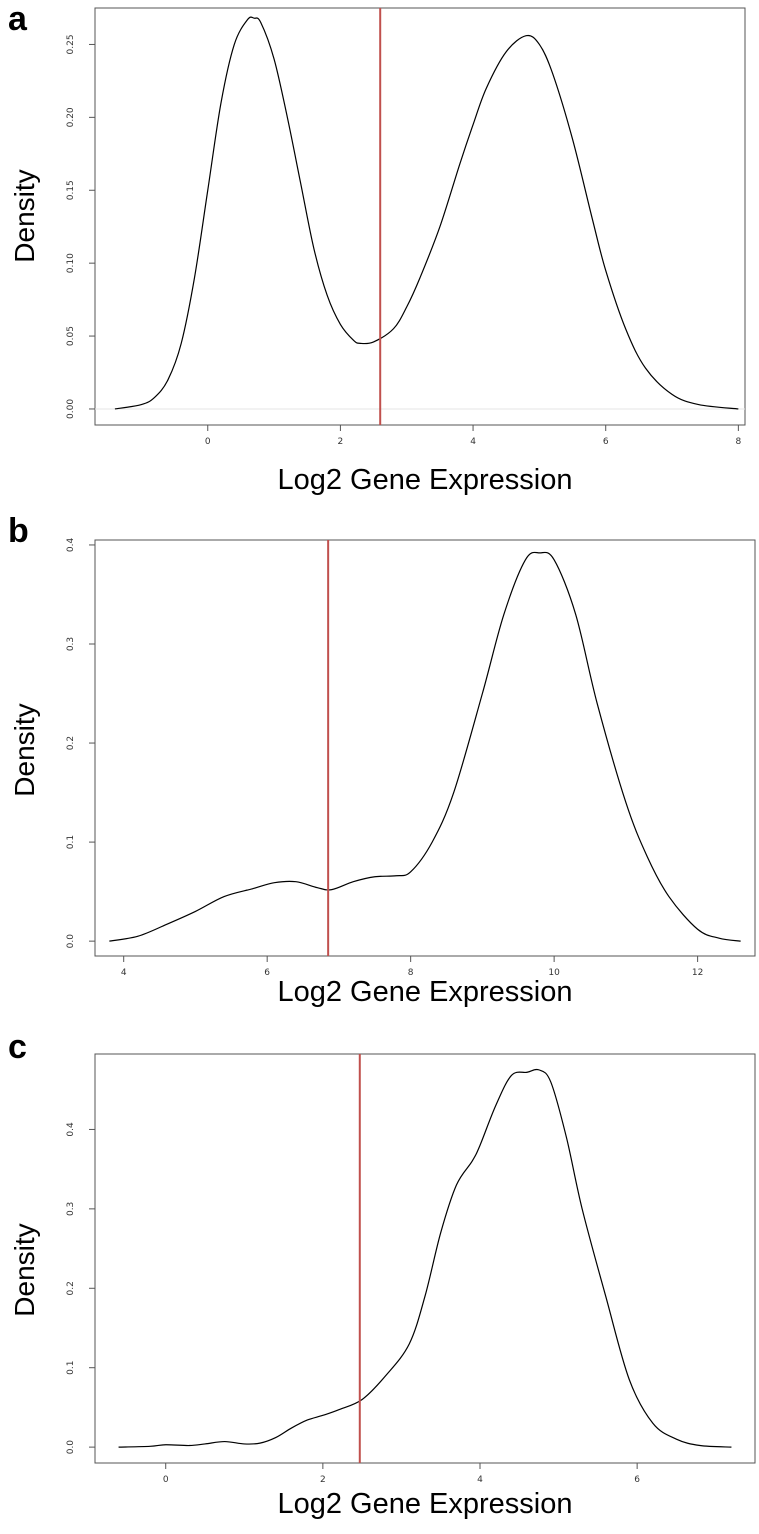 This screenshot has width=759, height=1534. What do you see at coordinates (425, 1504) in the screenshot?
I see `x-axis-label-c: Log2 Gene Expression` at bounding box center [425, 1504].